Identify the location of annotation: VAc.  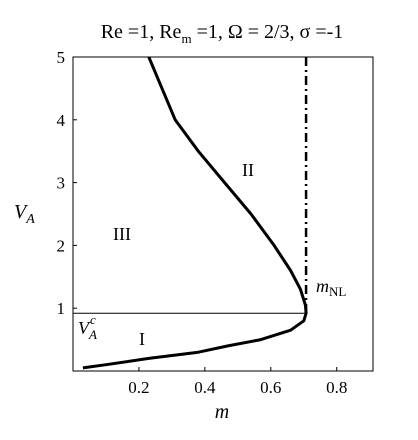
(87, 327).